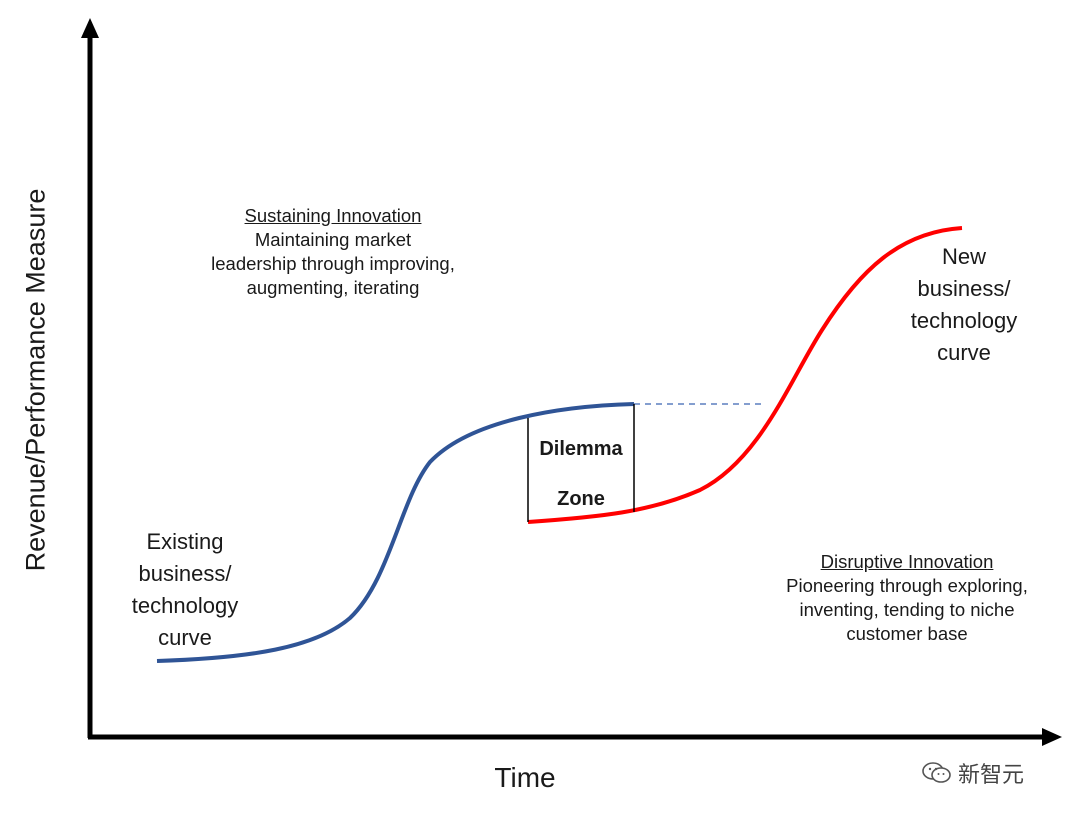 Image resolution: width=1080 pixels, height=821 pixels. Describe the element at coordinates (936, 772) in the screenshot. I see `wechat-icon` at that location.